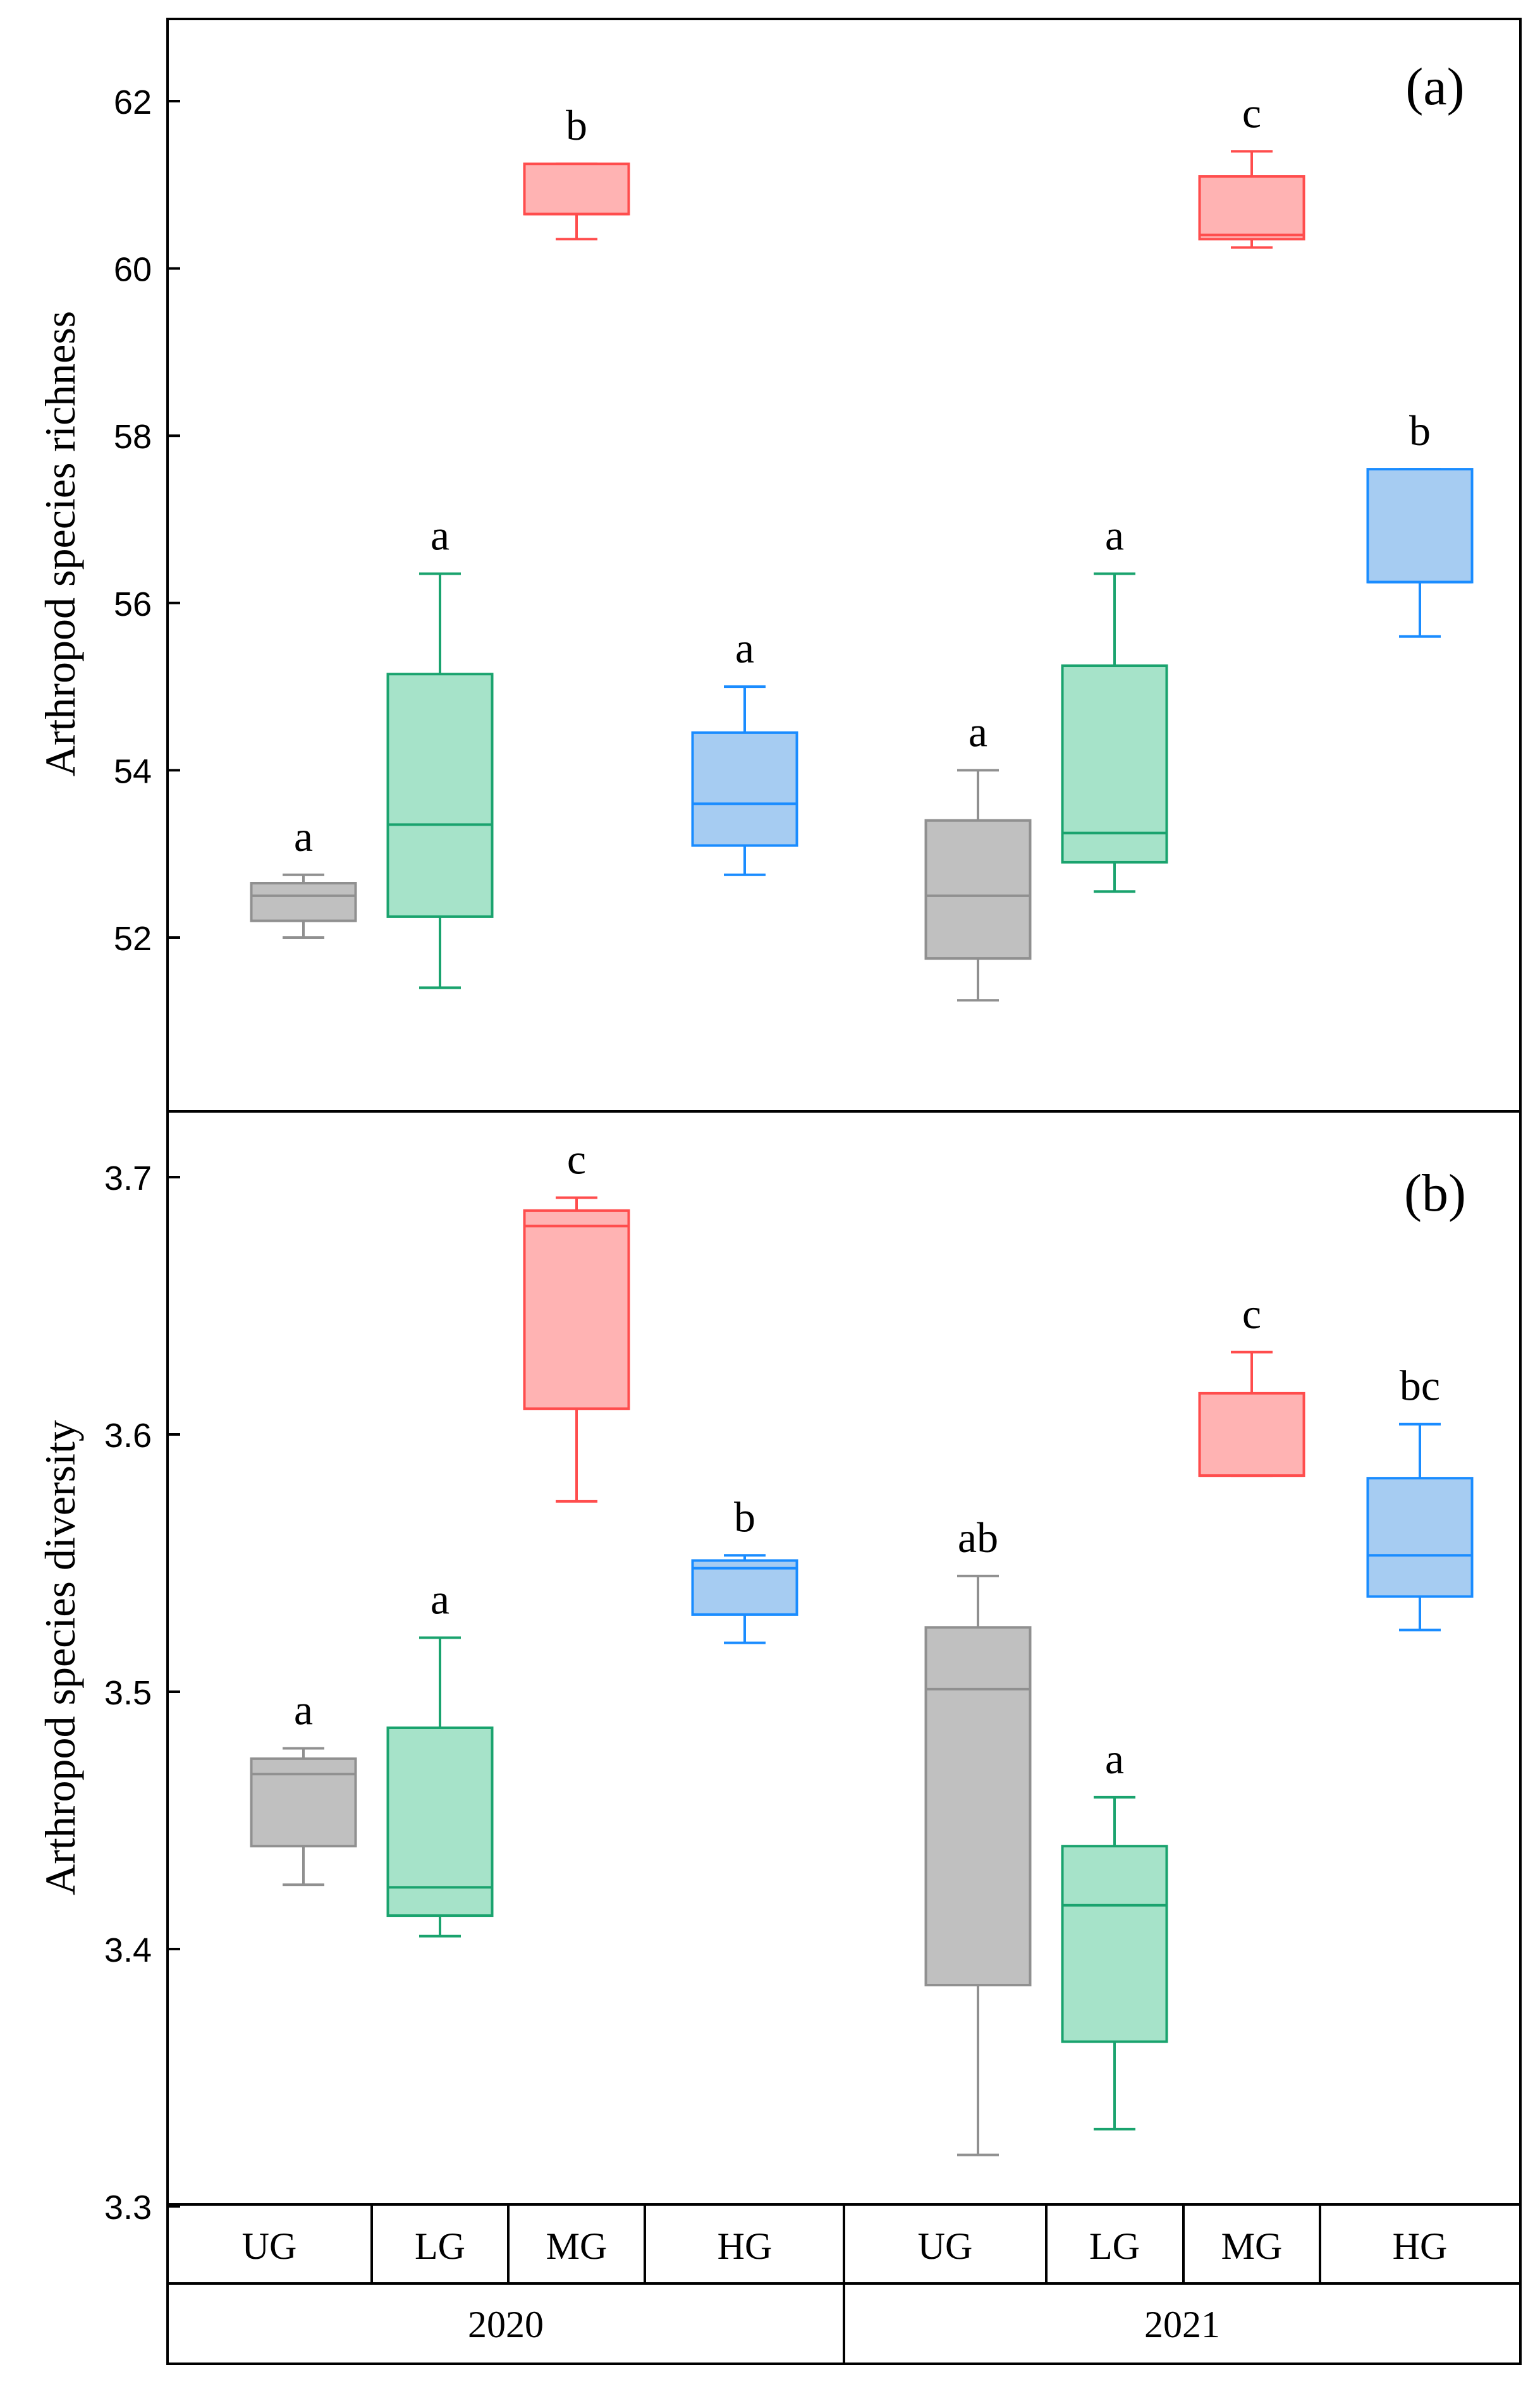  I want to click on y-tick-label: 3.3, so click(128, 2208).